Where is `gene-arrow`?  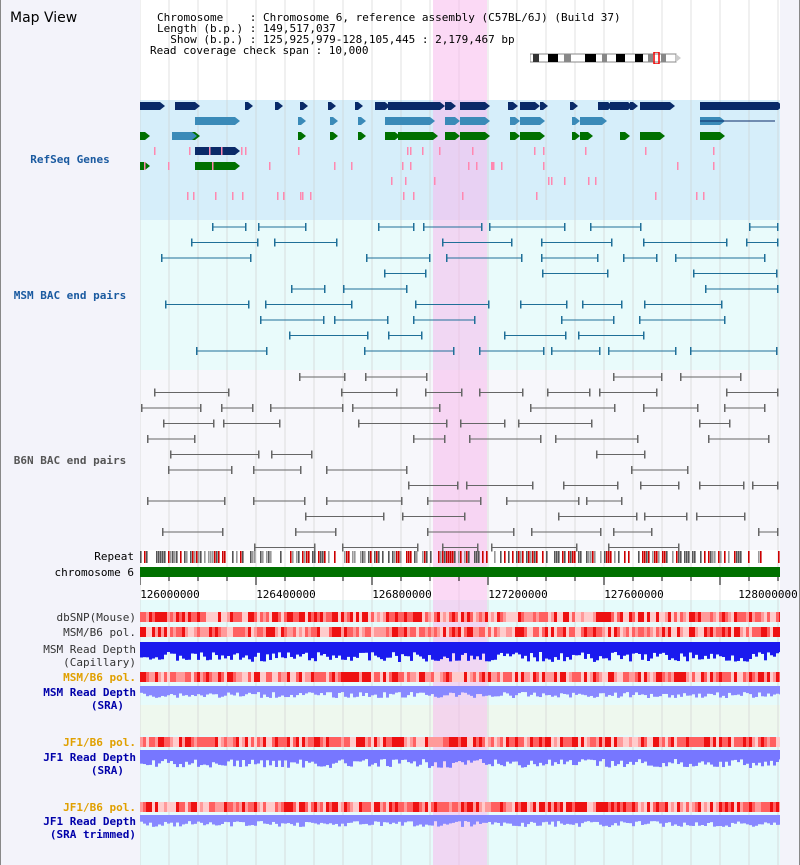
gene-arrow is located at coordinates (487, 121).